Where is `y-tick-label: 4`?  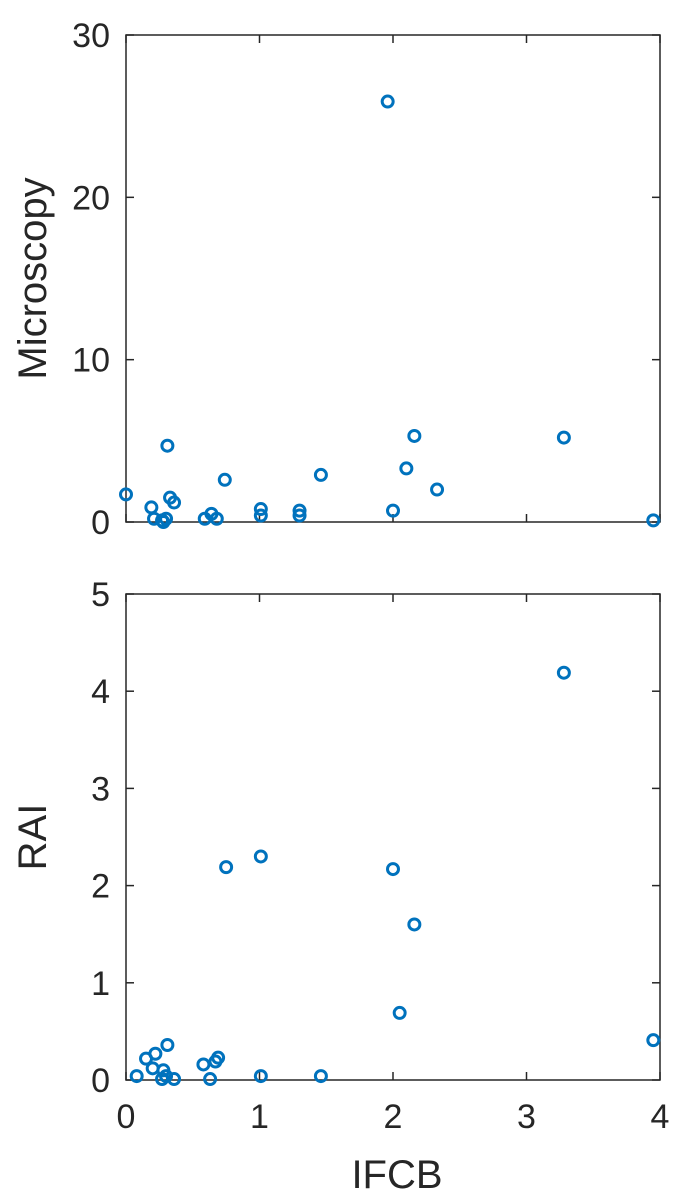
y-tick-label: 4 is located at coordinates (100, 692).